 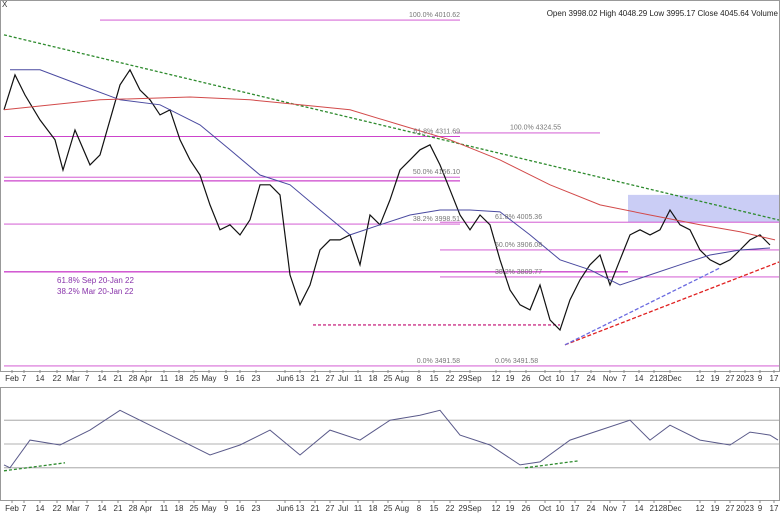 I want to click on fib-label: 100.0% 4324.55, so click(x=535, y=128).